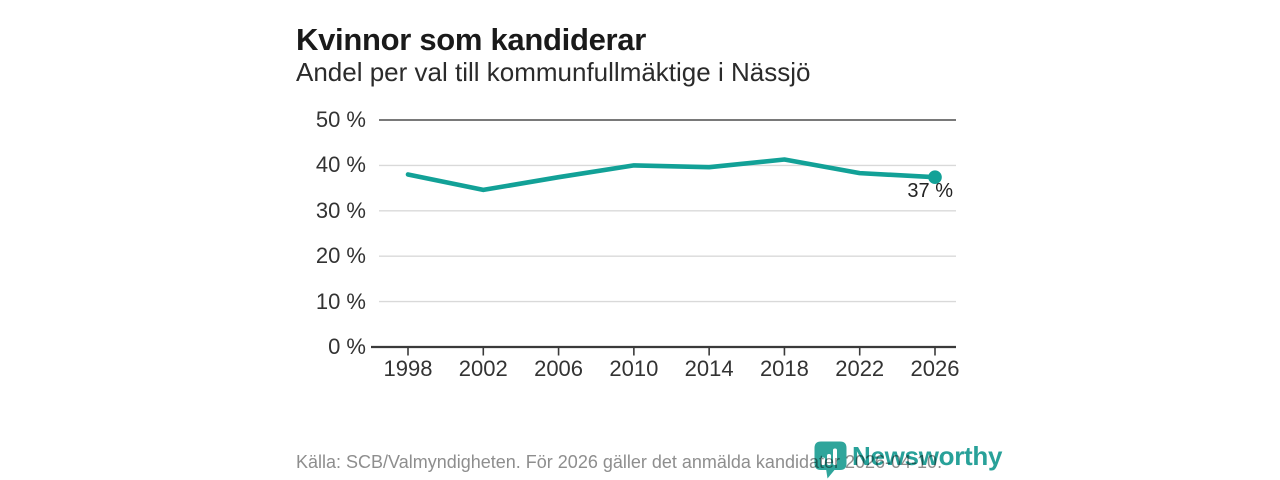 The image size is (1280, 480). Describe the element at coordinates (483, 368) in the screenshot. I see `x-tick-label: 2002` at that location.